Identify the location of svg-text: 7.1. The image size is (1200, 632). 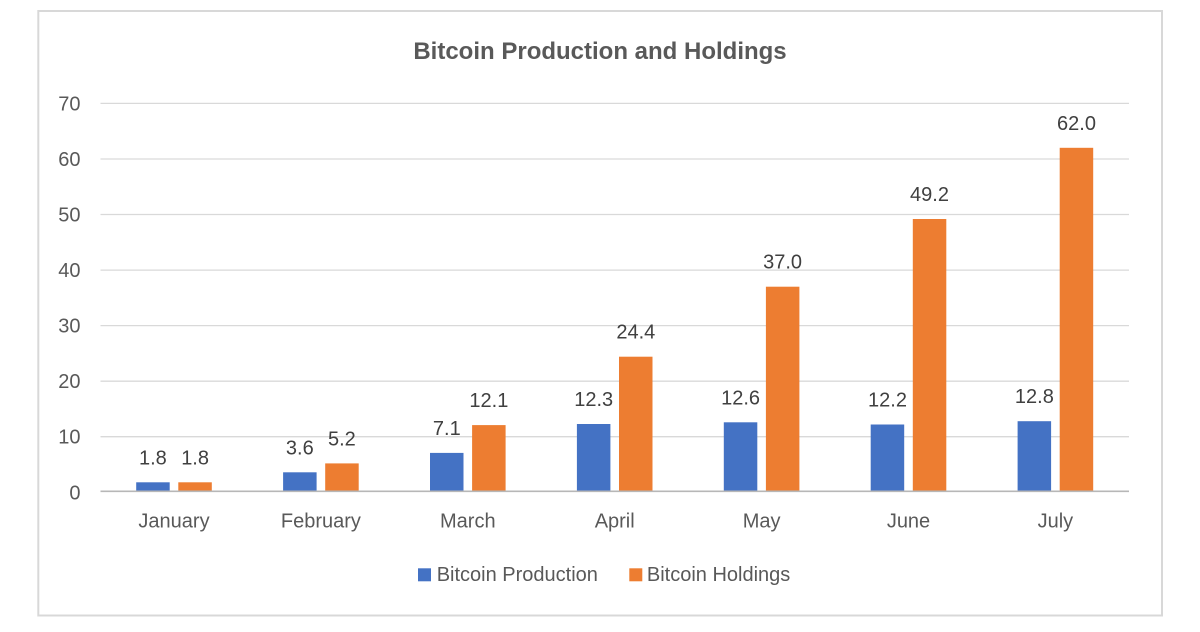
(447, 429).